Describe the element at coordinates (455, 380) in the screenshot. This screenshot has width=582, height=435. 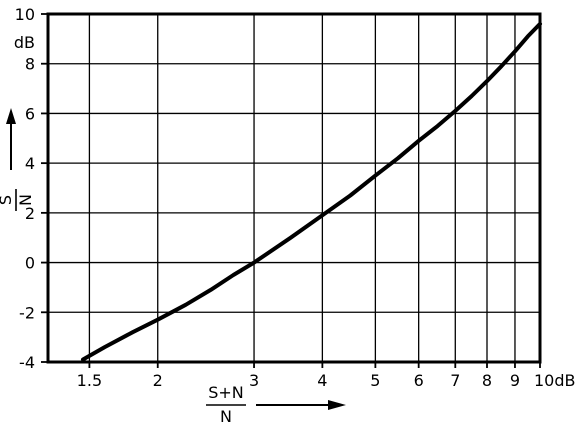
I see `x-tick-label: 7` at that location.